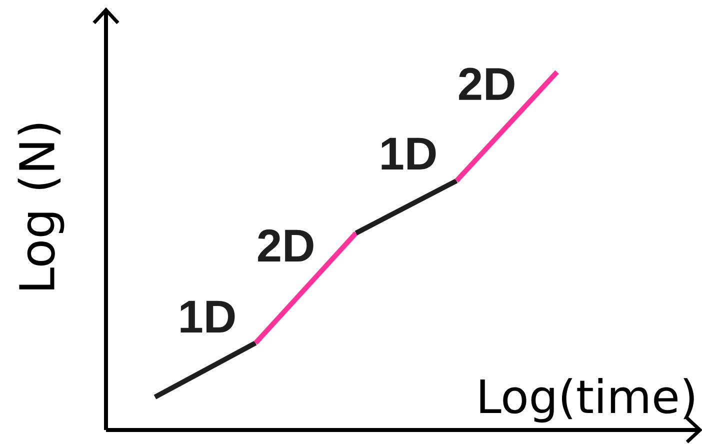  What do you see at coordinates (41, 207) in the screenshot?
I see `y-axis-title: Log (N)` at bounding box center [41, 207].